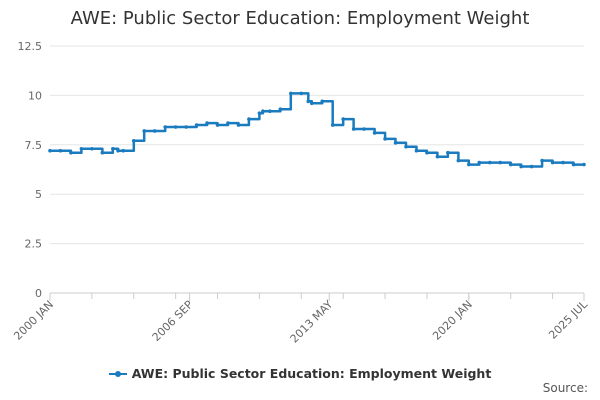  Describe the element at coordinates (30, 46) in the screenshot. I see `y-tick-label: 12.5` at that location.